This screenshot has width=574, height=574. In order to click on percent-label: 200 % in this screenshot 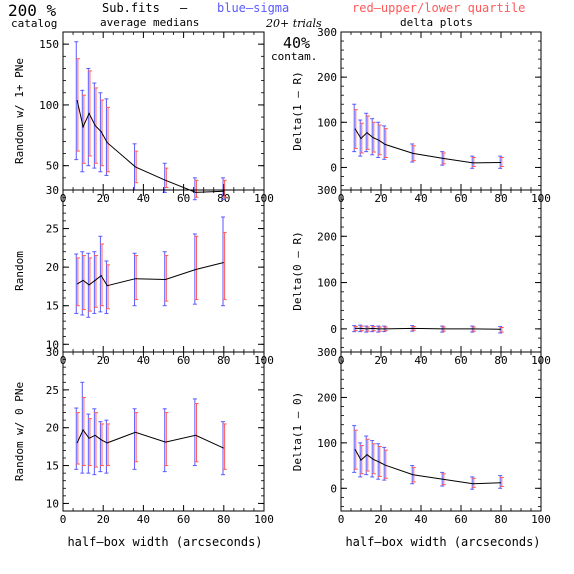, I will do `click(32, 10)`.